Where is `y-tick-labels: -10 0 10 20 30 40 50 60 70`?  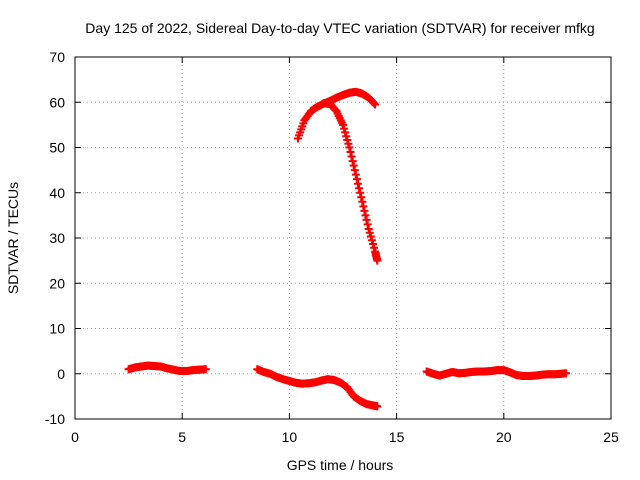
y-tick-labels: -10 0 10 20 30 40 50 60 70 is located at coordinates (55, 238).